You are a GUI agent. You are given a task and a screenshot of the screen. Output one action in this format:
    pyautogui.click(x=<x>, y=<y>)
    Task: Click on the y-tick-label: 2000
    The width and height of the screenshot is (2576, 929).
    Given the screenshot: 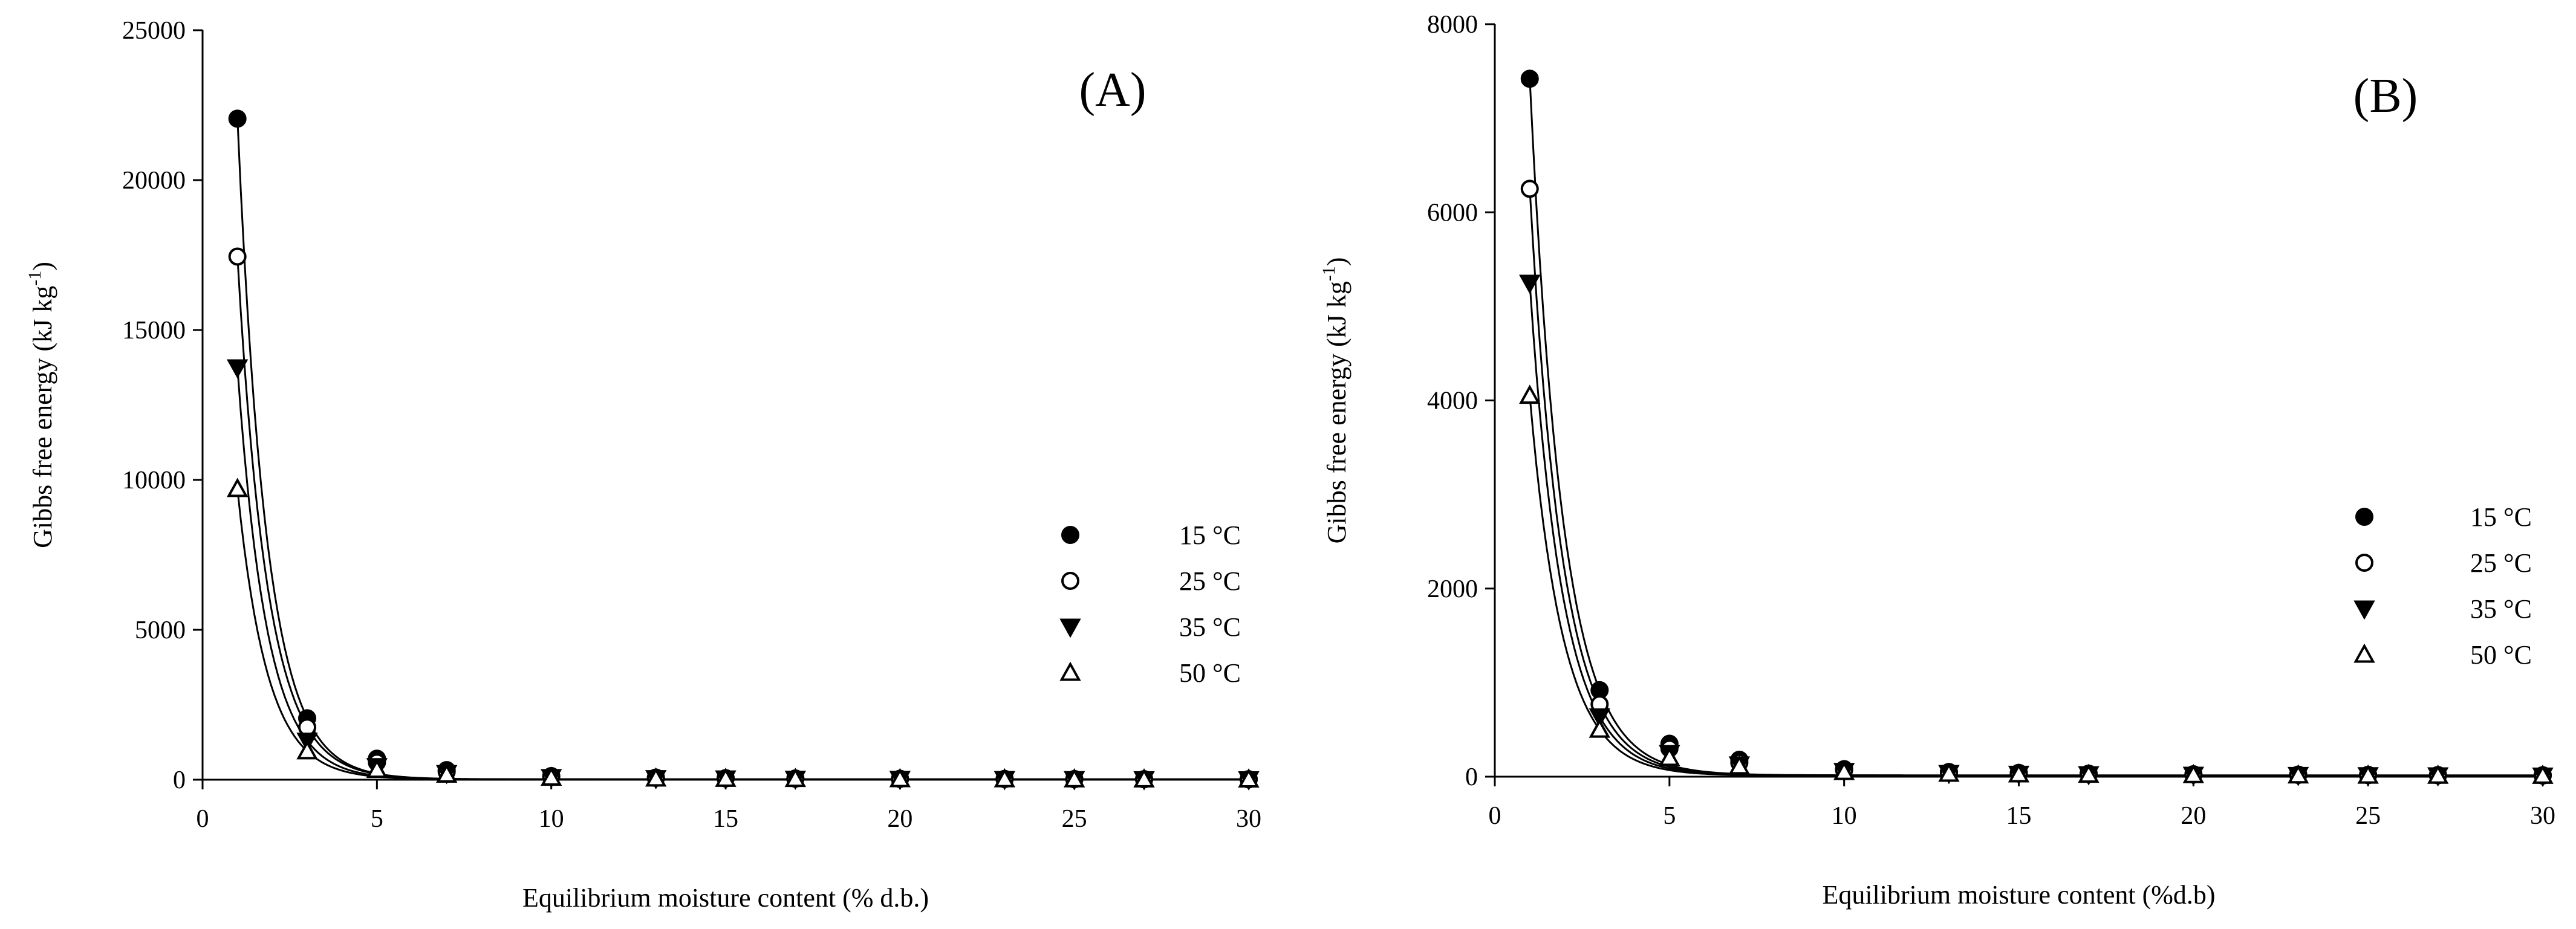 What is the action you would take?
    pyautogui.click(x=1453, y=589)
    